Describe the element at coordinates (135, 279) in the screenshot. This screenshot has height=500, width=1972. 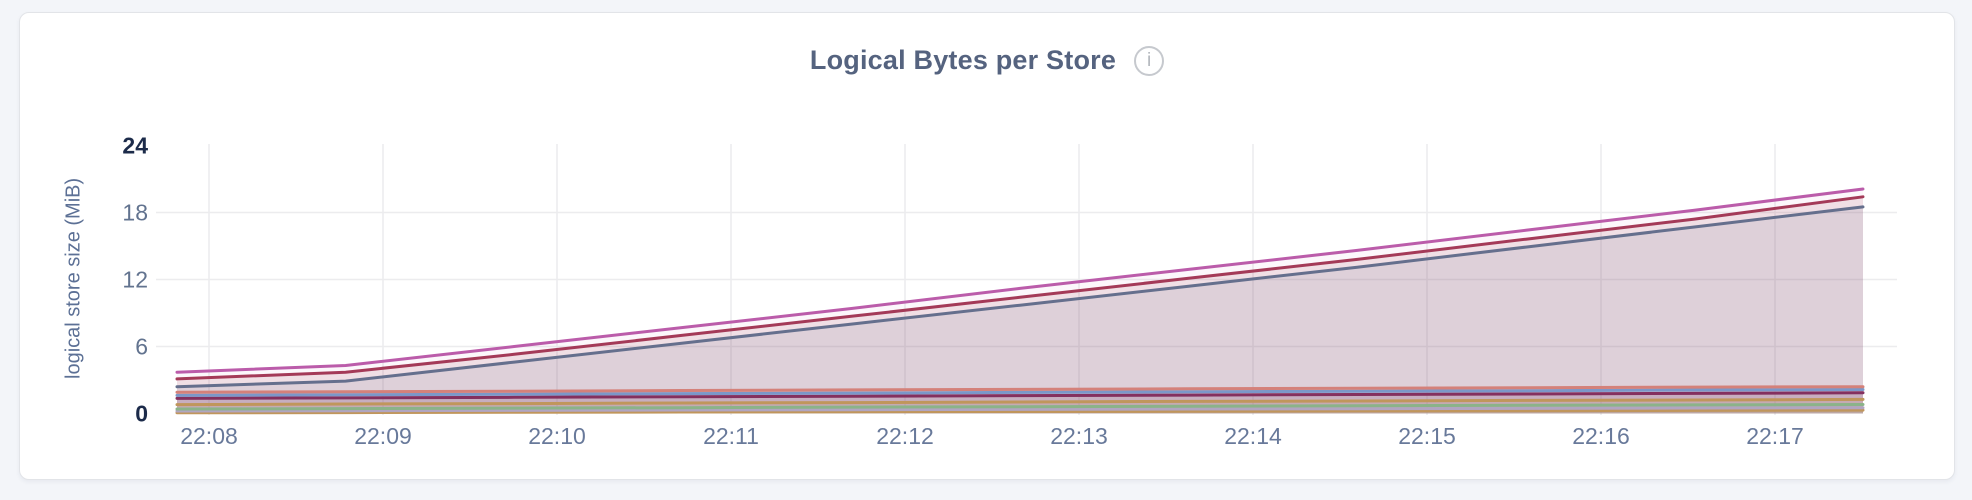
I see `y-tick-label: 12` at that location.